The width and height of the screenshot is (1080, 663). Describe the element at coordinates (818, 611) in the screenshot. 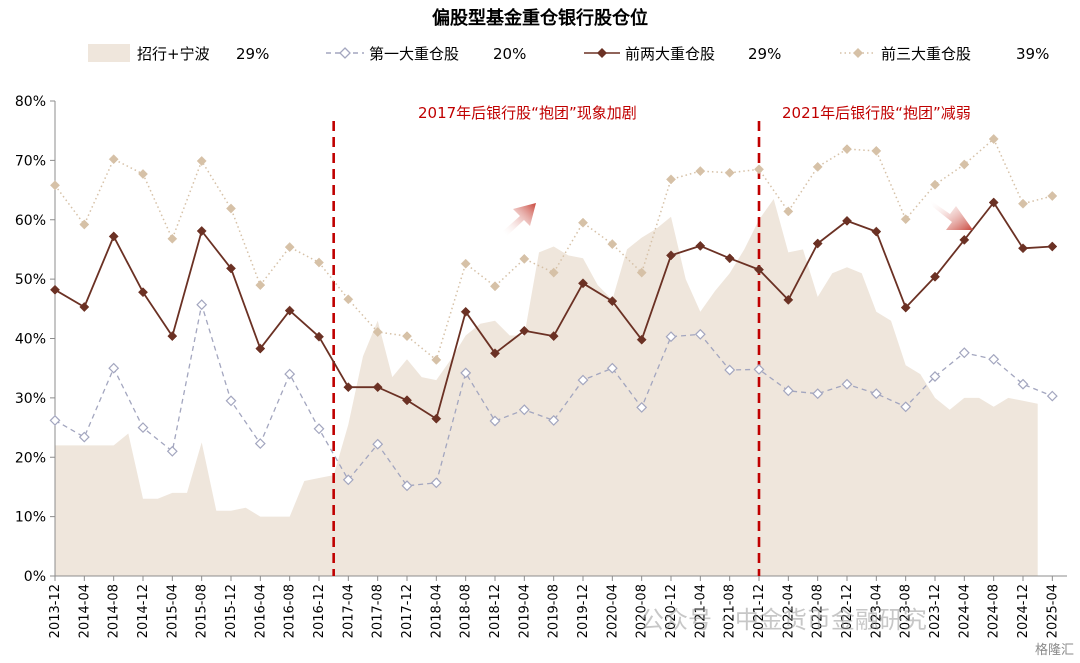

I see `x-tick-label: 2022-08` at that location.